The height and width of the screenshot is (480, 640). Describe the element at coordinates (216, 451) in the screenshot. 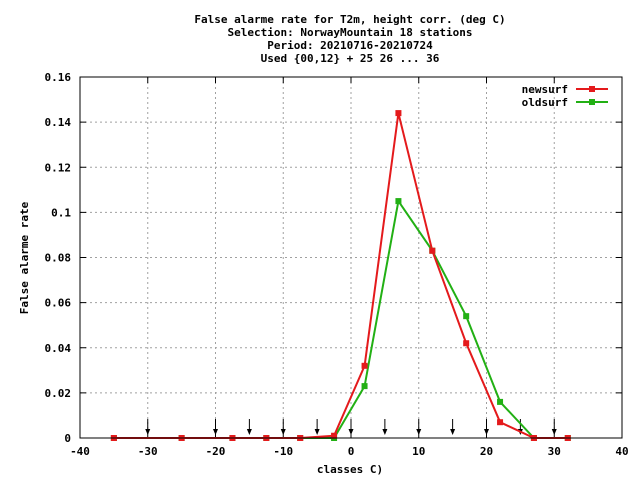

I see `x-tick-label: -20` at that location.